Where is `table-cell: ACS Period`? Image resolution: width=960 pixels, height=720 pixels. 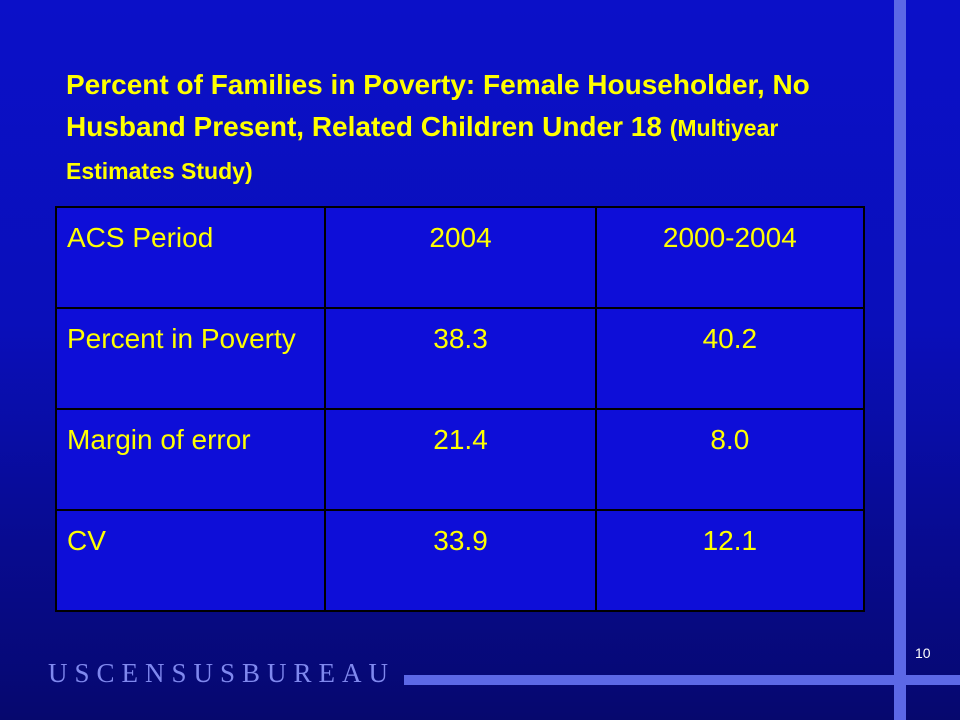 table-cell: ACS Period is located at coordinates (190, 257).